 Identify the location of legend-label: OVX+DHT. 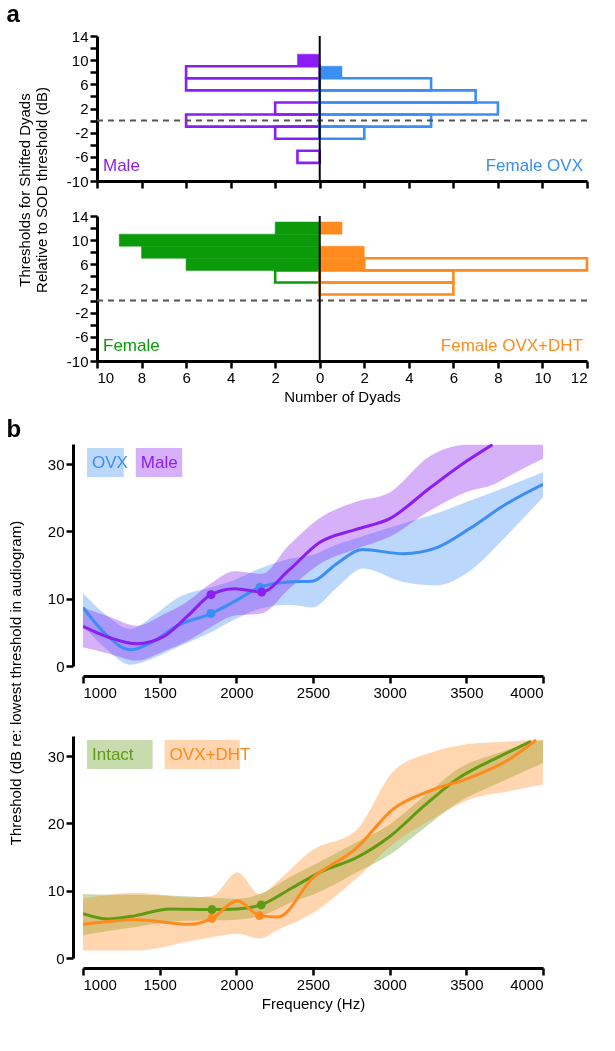
(210, 754).